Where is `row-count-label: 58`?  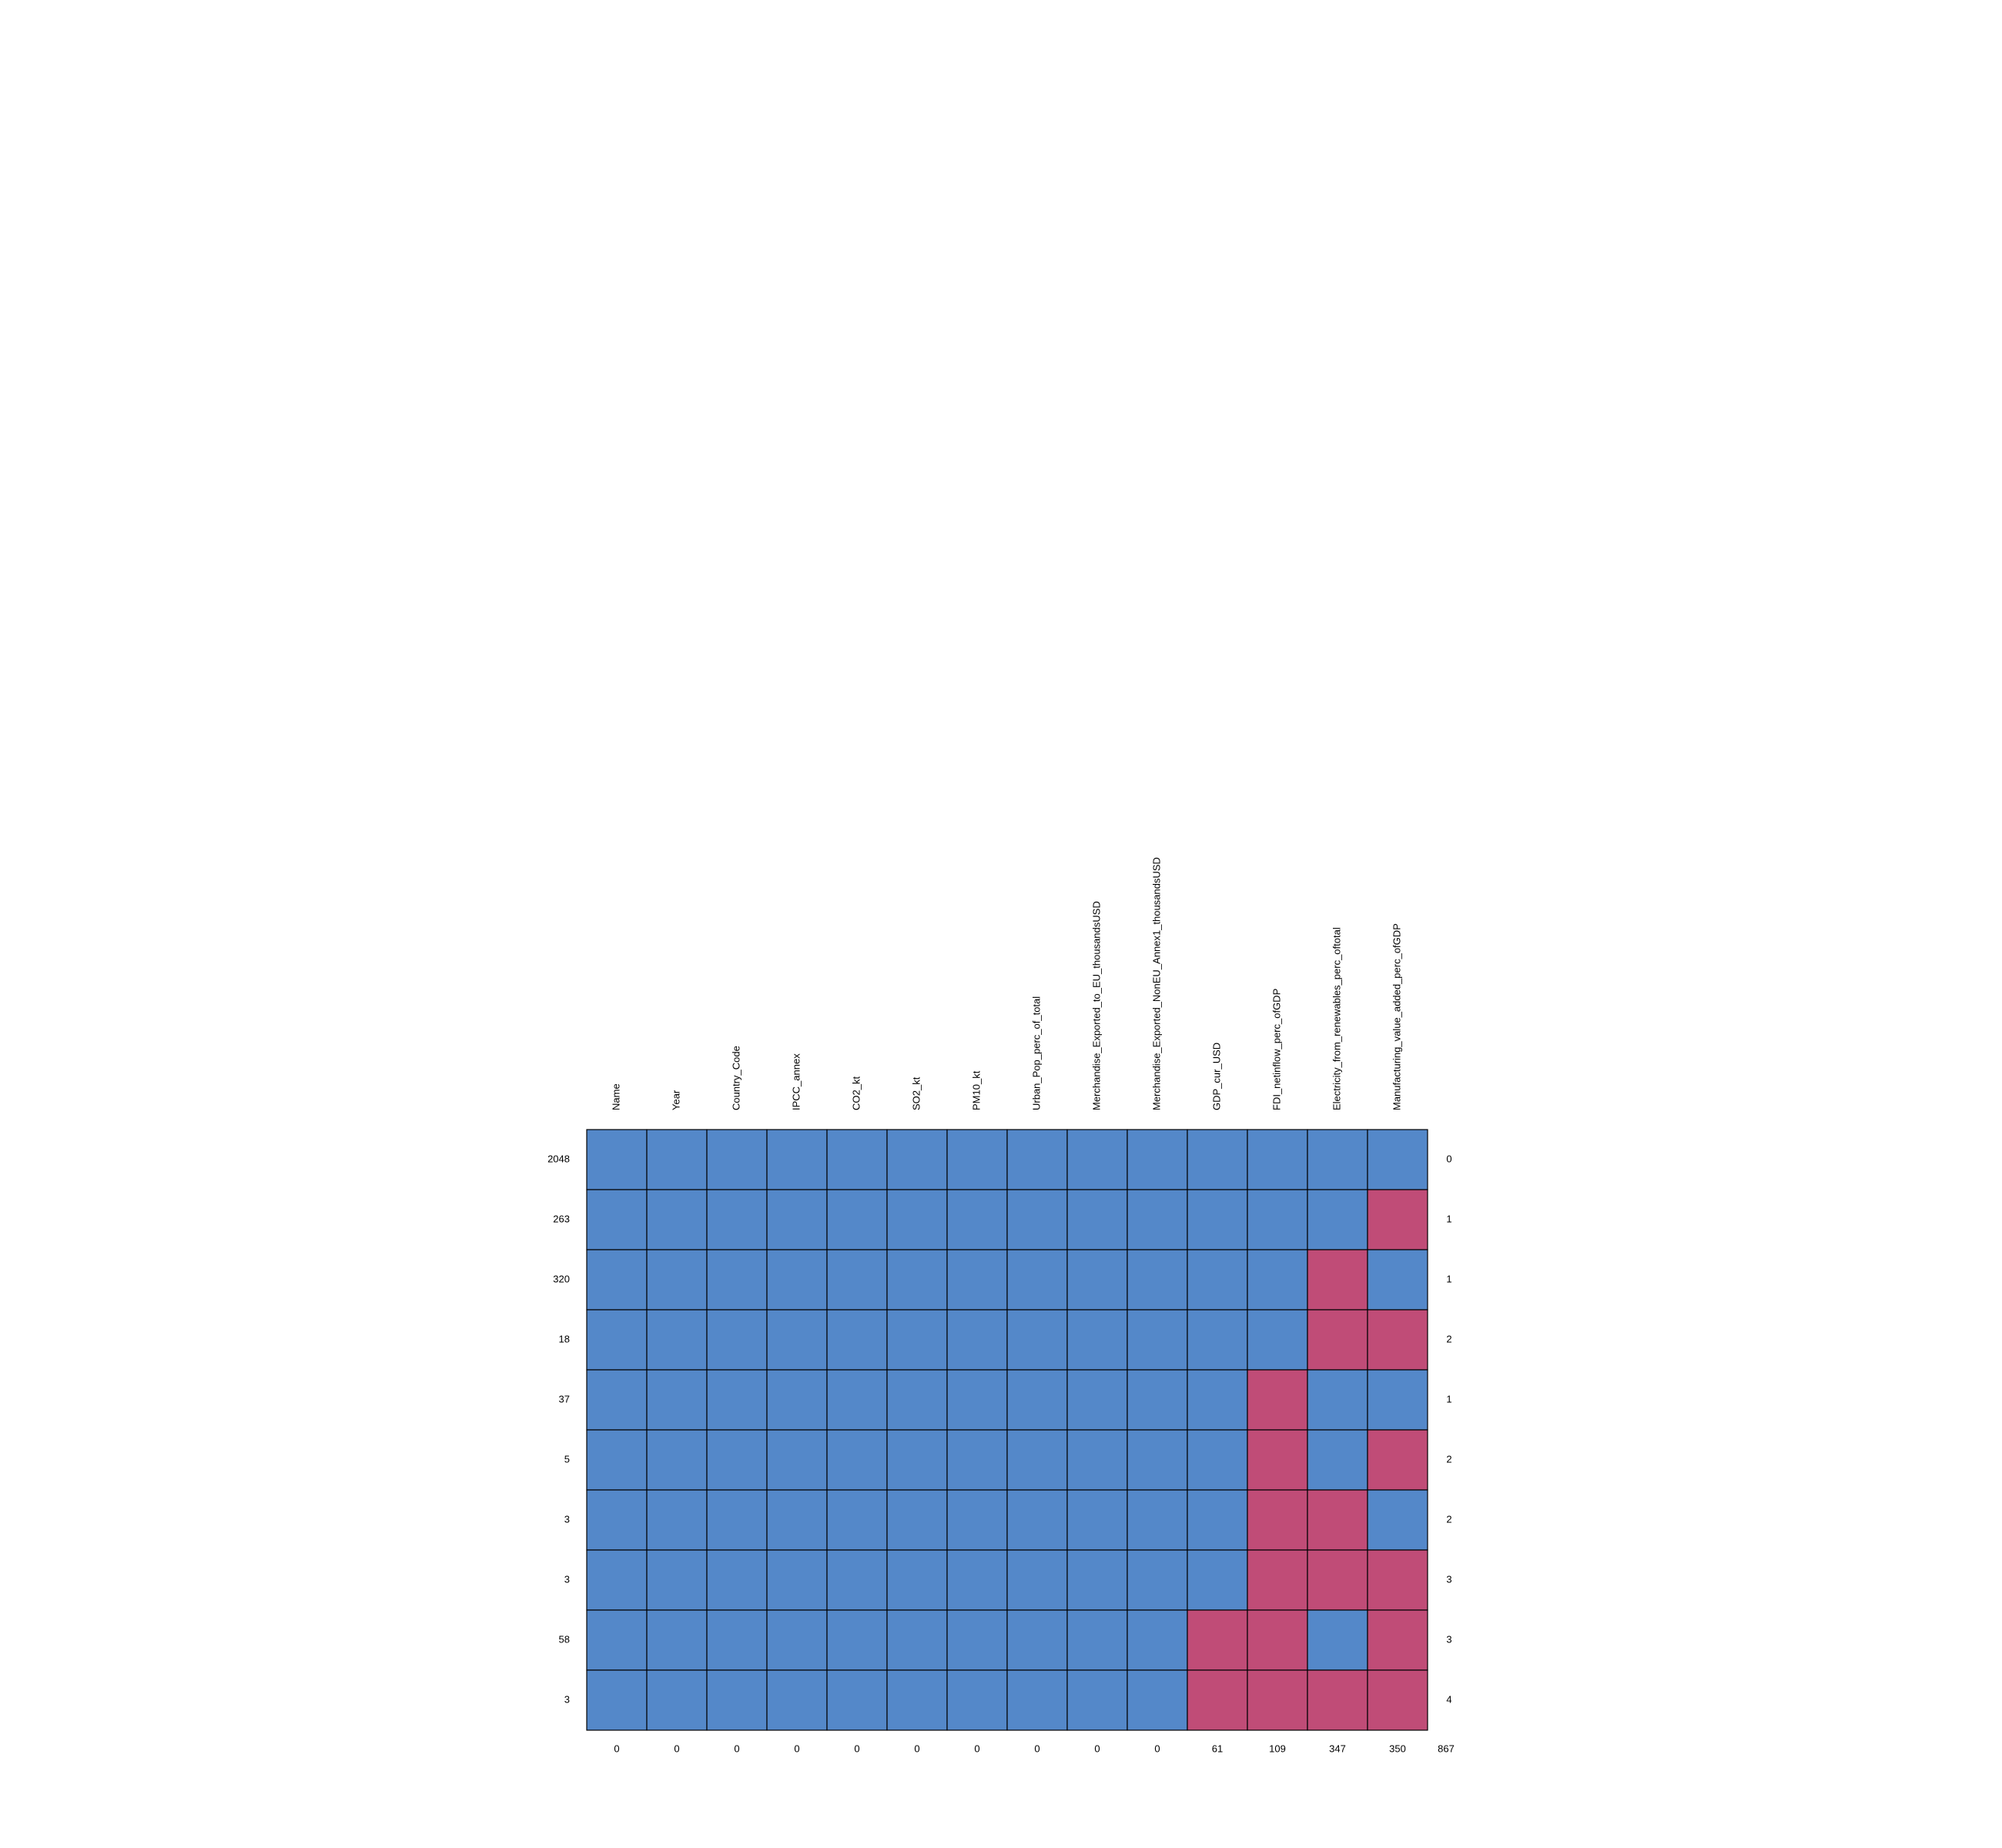 row-count-label: 58 is located at coordinates (564, 1639).